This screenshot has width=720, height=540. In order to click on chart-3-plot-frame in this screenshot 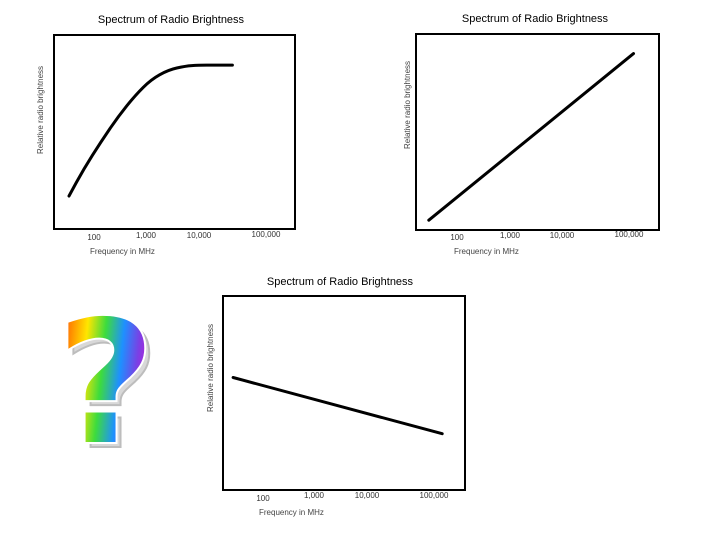, I will do `click(344, 393)`.